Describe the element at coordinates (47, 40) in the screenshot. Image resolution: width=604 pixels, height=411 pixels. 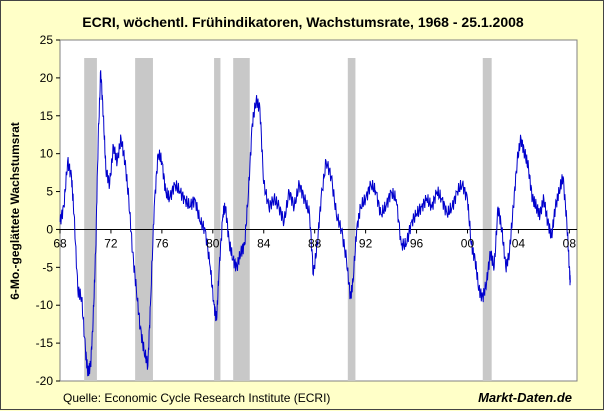
I see `y-tick-label: 25` at that location.